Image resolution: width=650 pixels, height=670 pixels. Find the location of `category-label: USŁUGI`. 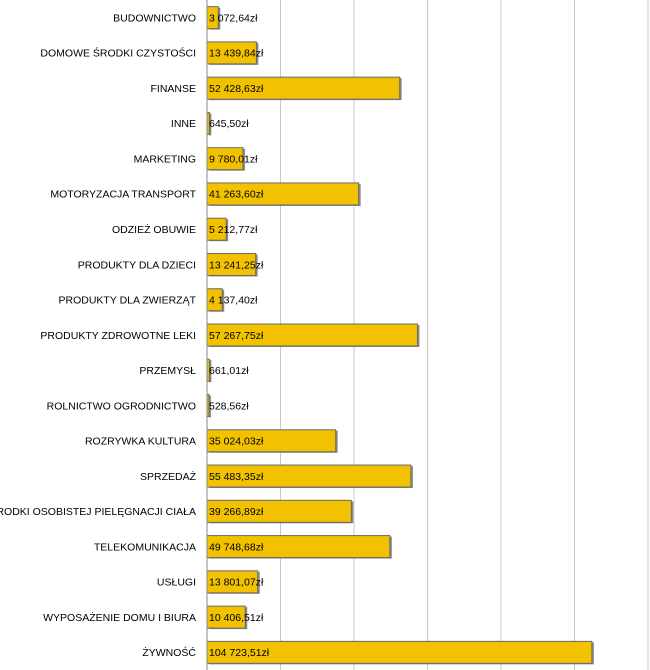

category-label: USŁUGI is located at coordinates (176, 583).